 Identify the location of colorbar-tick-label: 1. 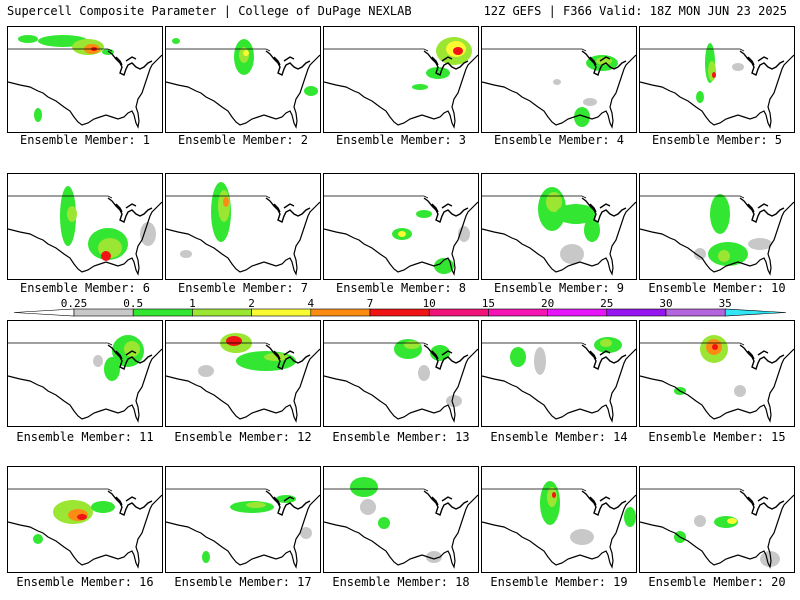
(192, 303).